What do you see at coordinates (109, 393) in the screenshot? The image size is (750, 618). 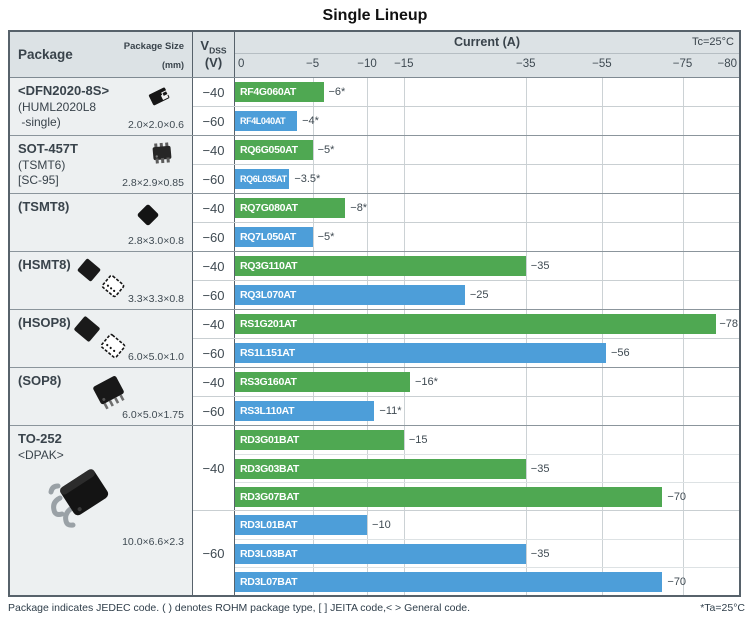 I see `sop8-package-icon` at bounding box center [109, 393].